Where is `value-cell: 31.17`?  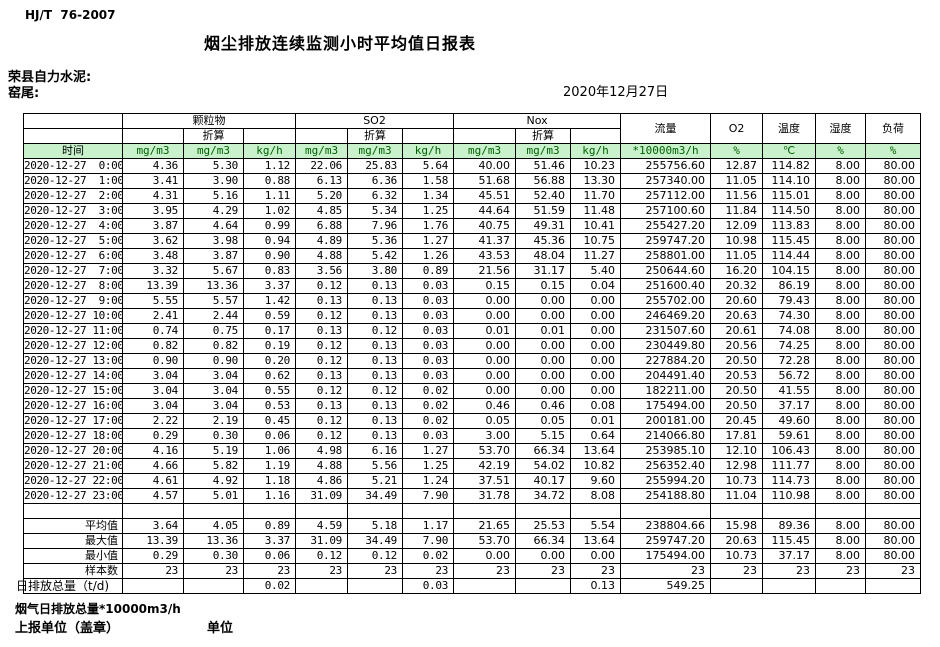 value-cell: 31.17 is located at coordinates (543, 271).